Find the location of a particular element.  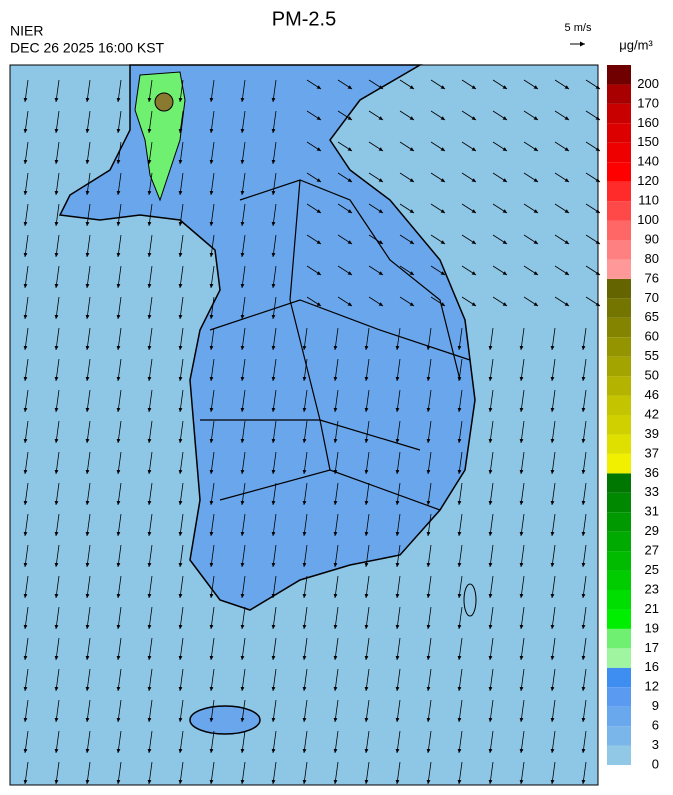

colorbar-label: 90 is located at coordinates (652, 238).